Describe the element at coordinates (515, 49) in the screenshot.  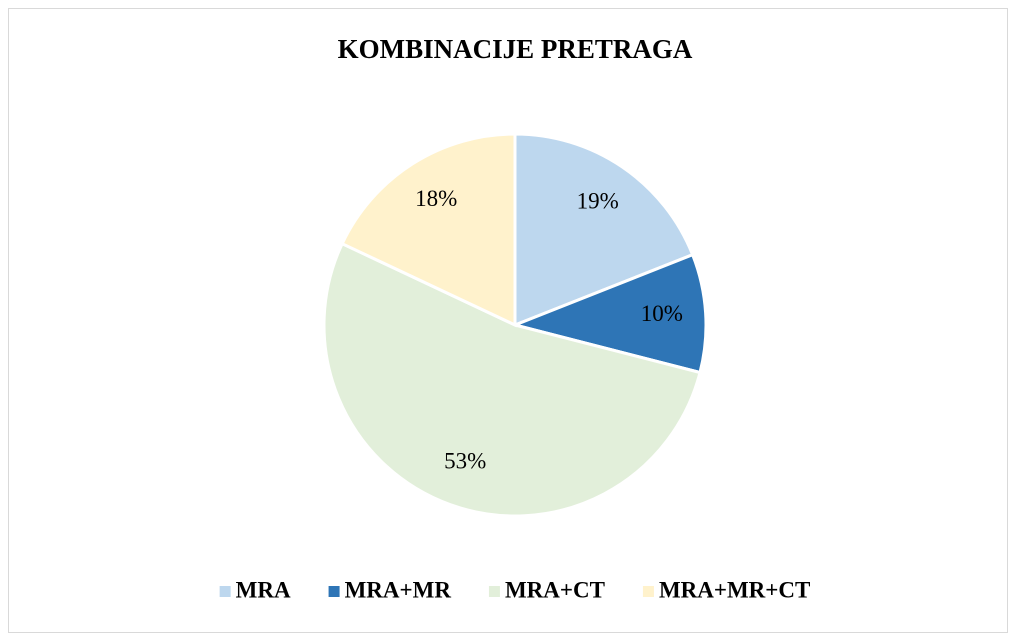
I see `chart-title: KOMBINACIJE PRETRAGA` at that location.